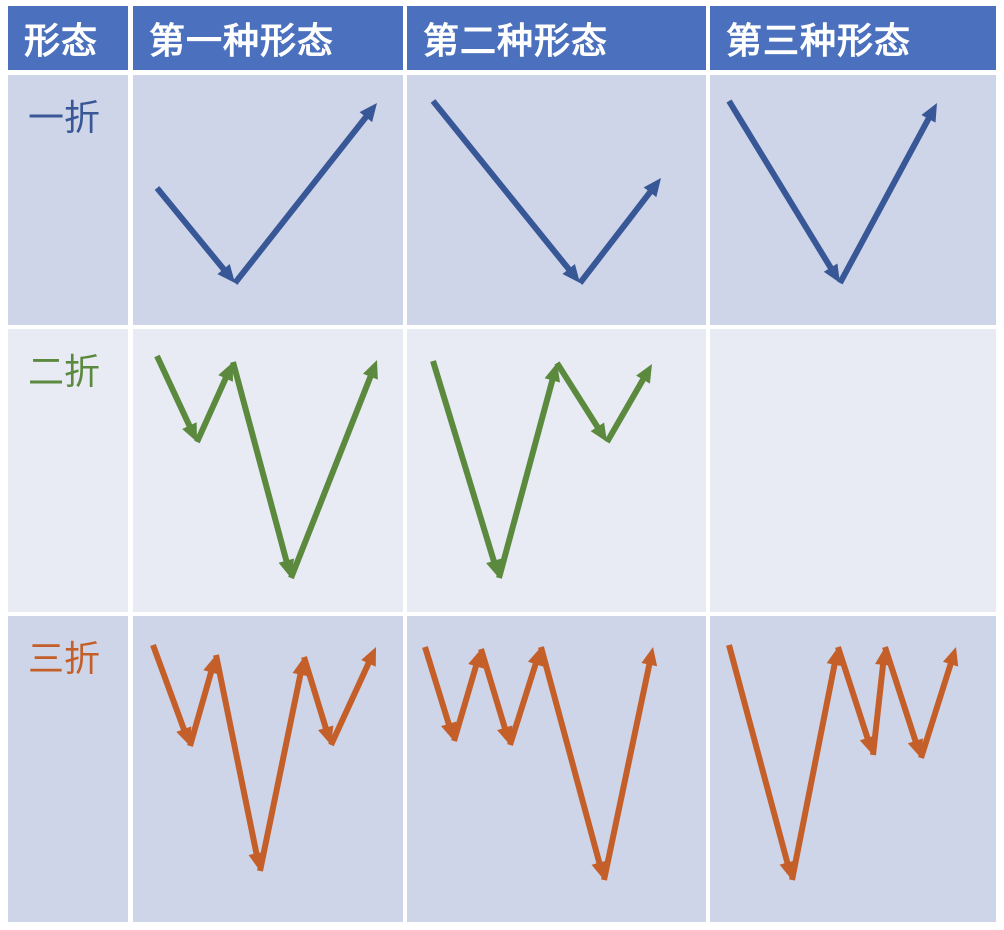 The image size is (1004, 930). What do you see at coordinates (853, 38) in the screenshot?
I see `header-col-3: 第三种形态` at bounding box center [853, 38].